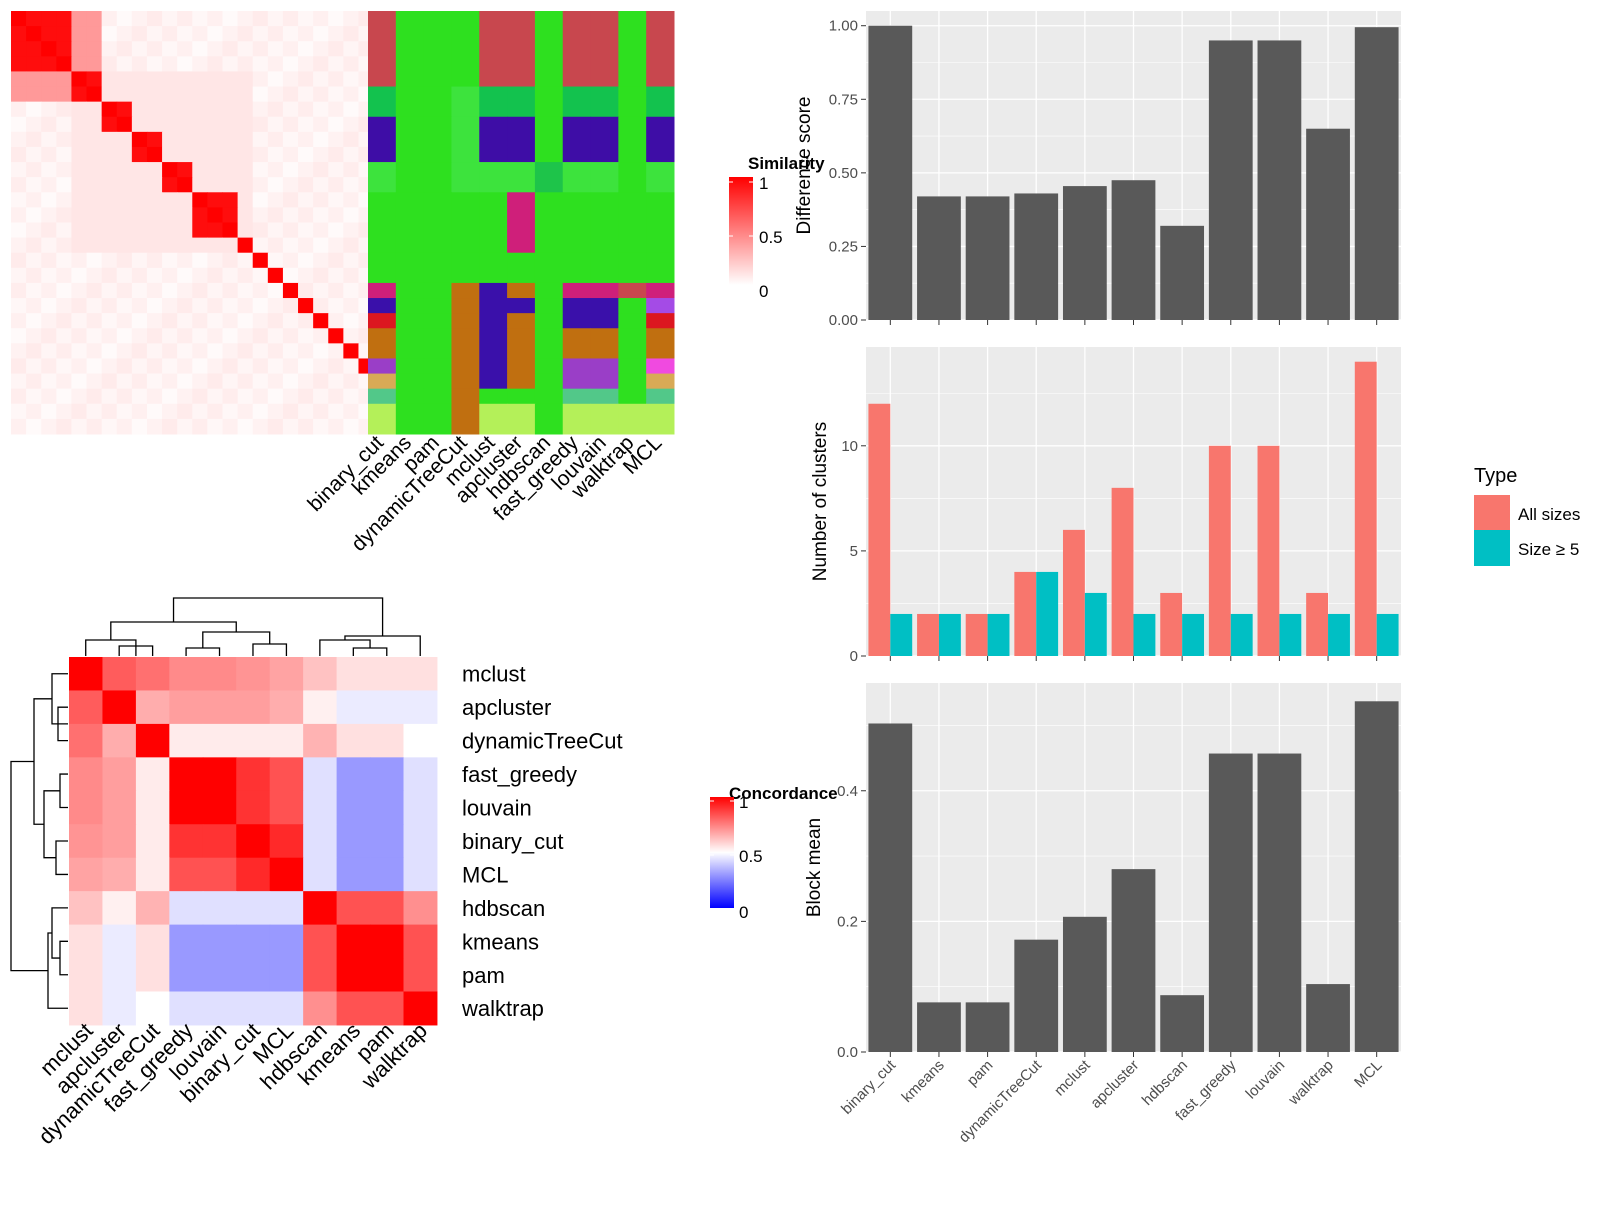  What do you see at coordinates (843, 173) in the screenshot?
I see `y-tick-label: 0.50` at bounding box center [843, 173].